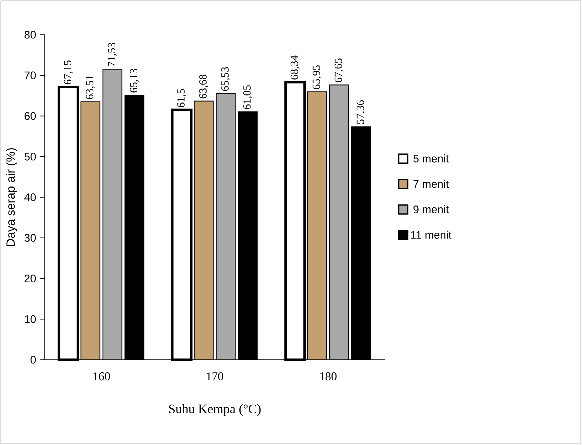 The height and width of the screenshot is (445, 582). Describe the element at coordinates (328, 376) in the screenshot. I see `x-tick-label: 180` at that location.